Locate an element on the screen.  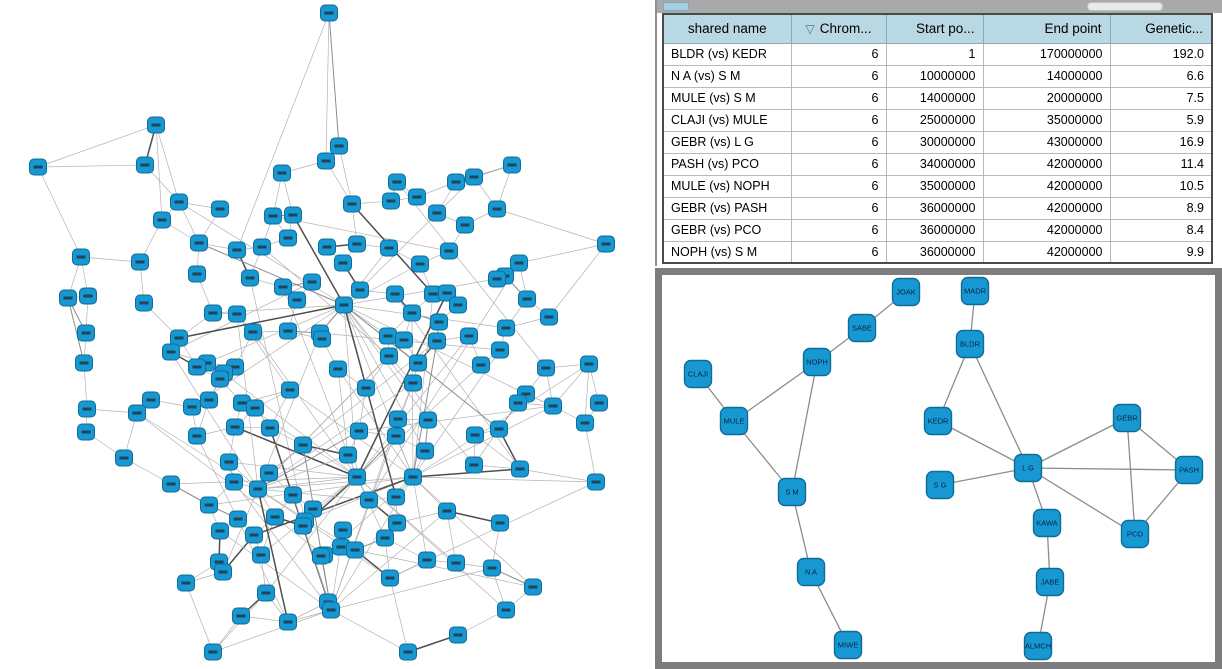
network-node-JOAK: JOAK is located at coordinates (906, 292).